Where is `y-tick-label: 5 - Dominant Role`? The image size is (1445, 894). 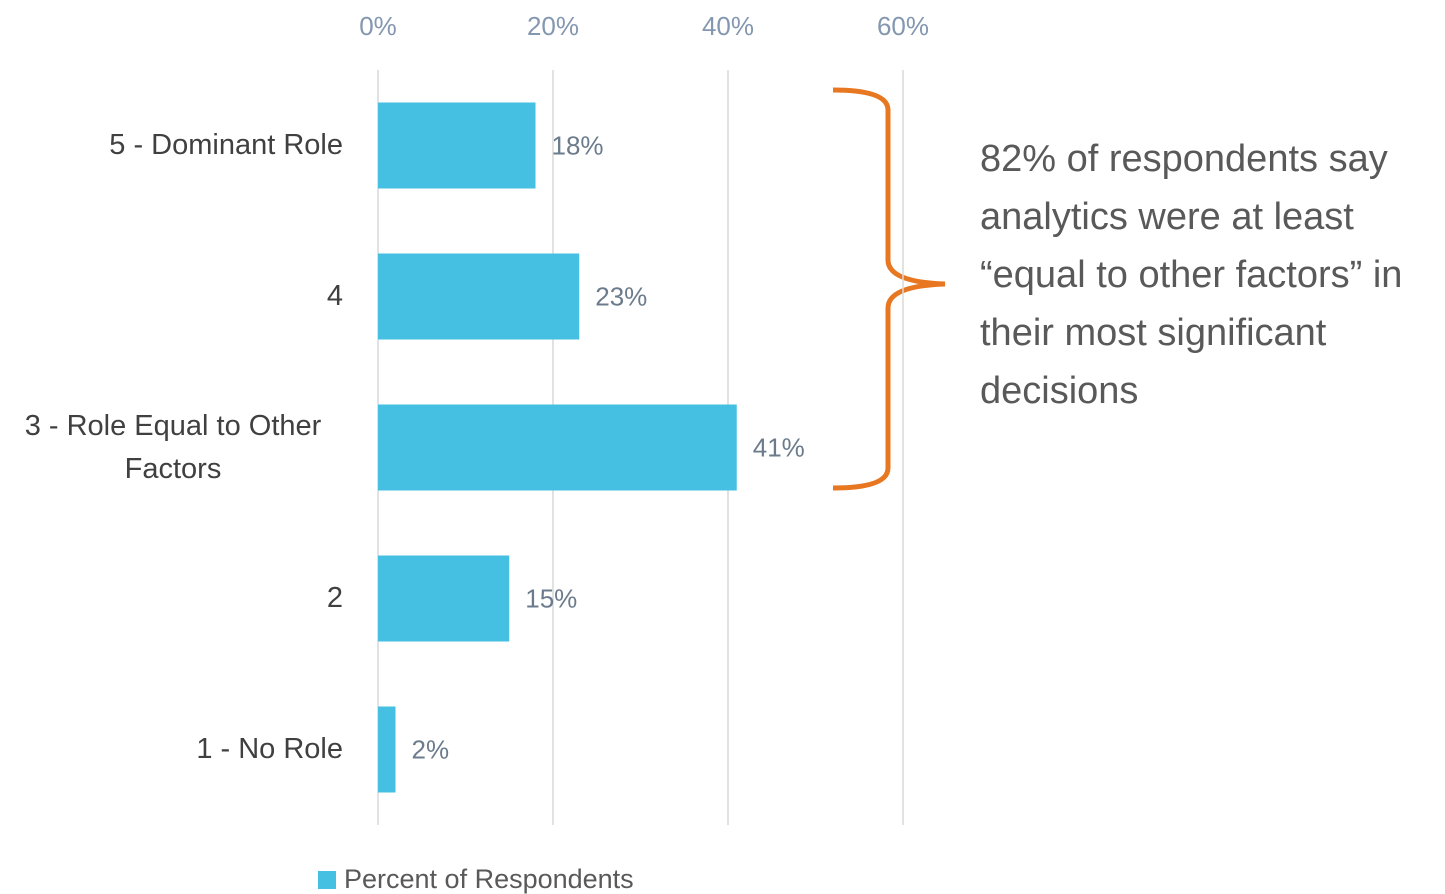
y-tick-label: 5 - Dominant Role is located at coordinates (173, 145).